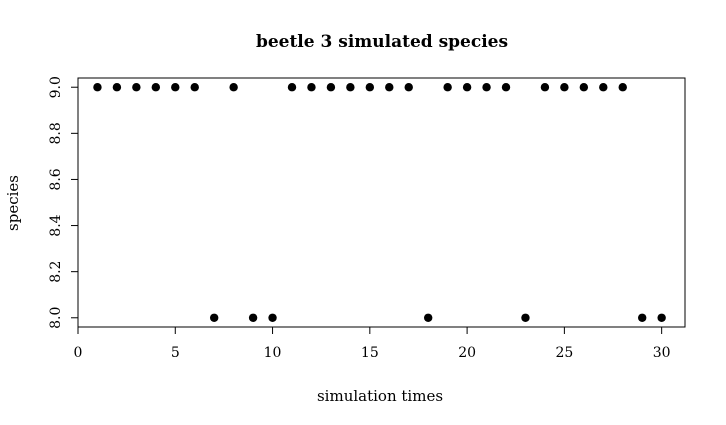 This screenshot has width=726, height=425. I want to click on x-tick-label: 30, so click(662, 353).